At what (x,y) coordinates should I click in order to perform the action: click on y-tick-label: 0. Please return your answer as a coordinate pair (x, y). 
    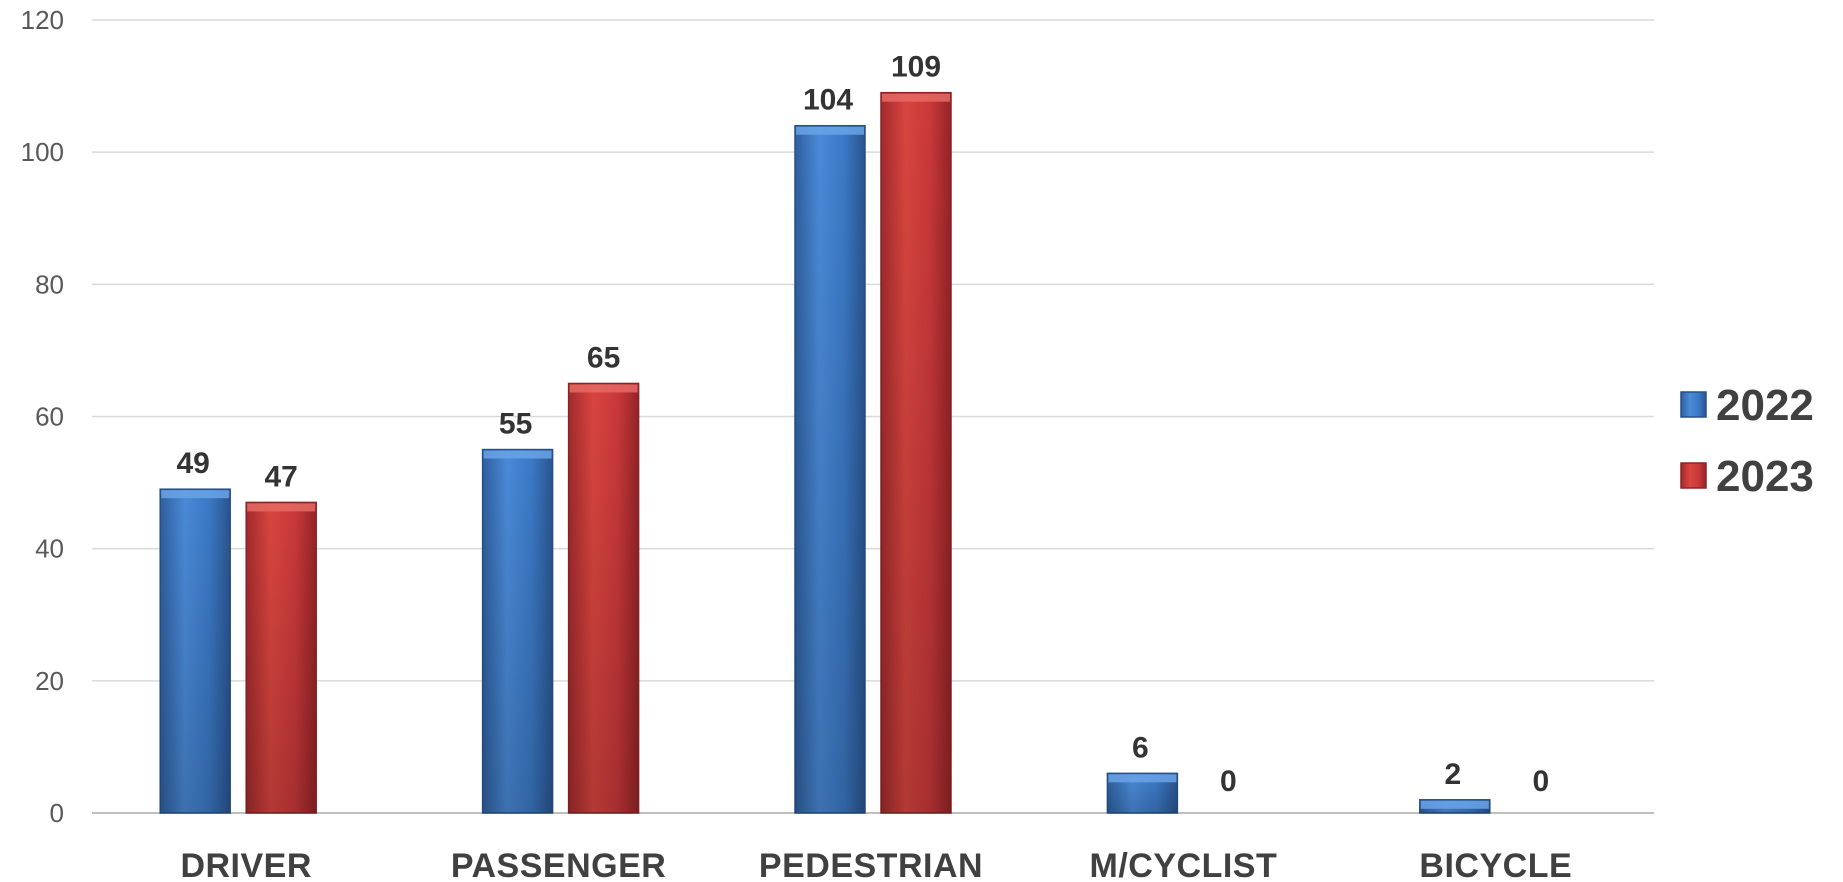
    Looking at the image, I should click on (57, 813).